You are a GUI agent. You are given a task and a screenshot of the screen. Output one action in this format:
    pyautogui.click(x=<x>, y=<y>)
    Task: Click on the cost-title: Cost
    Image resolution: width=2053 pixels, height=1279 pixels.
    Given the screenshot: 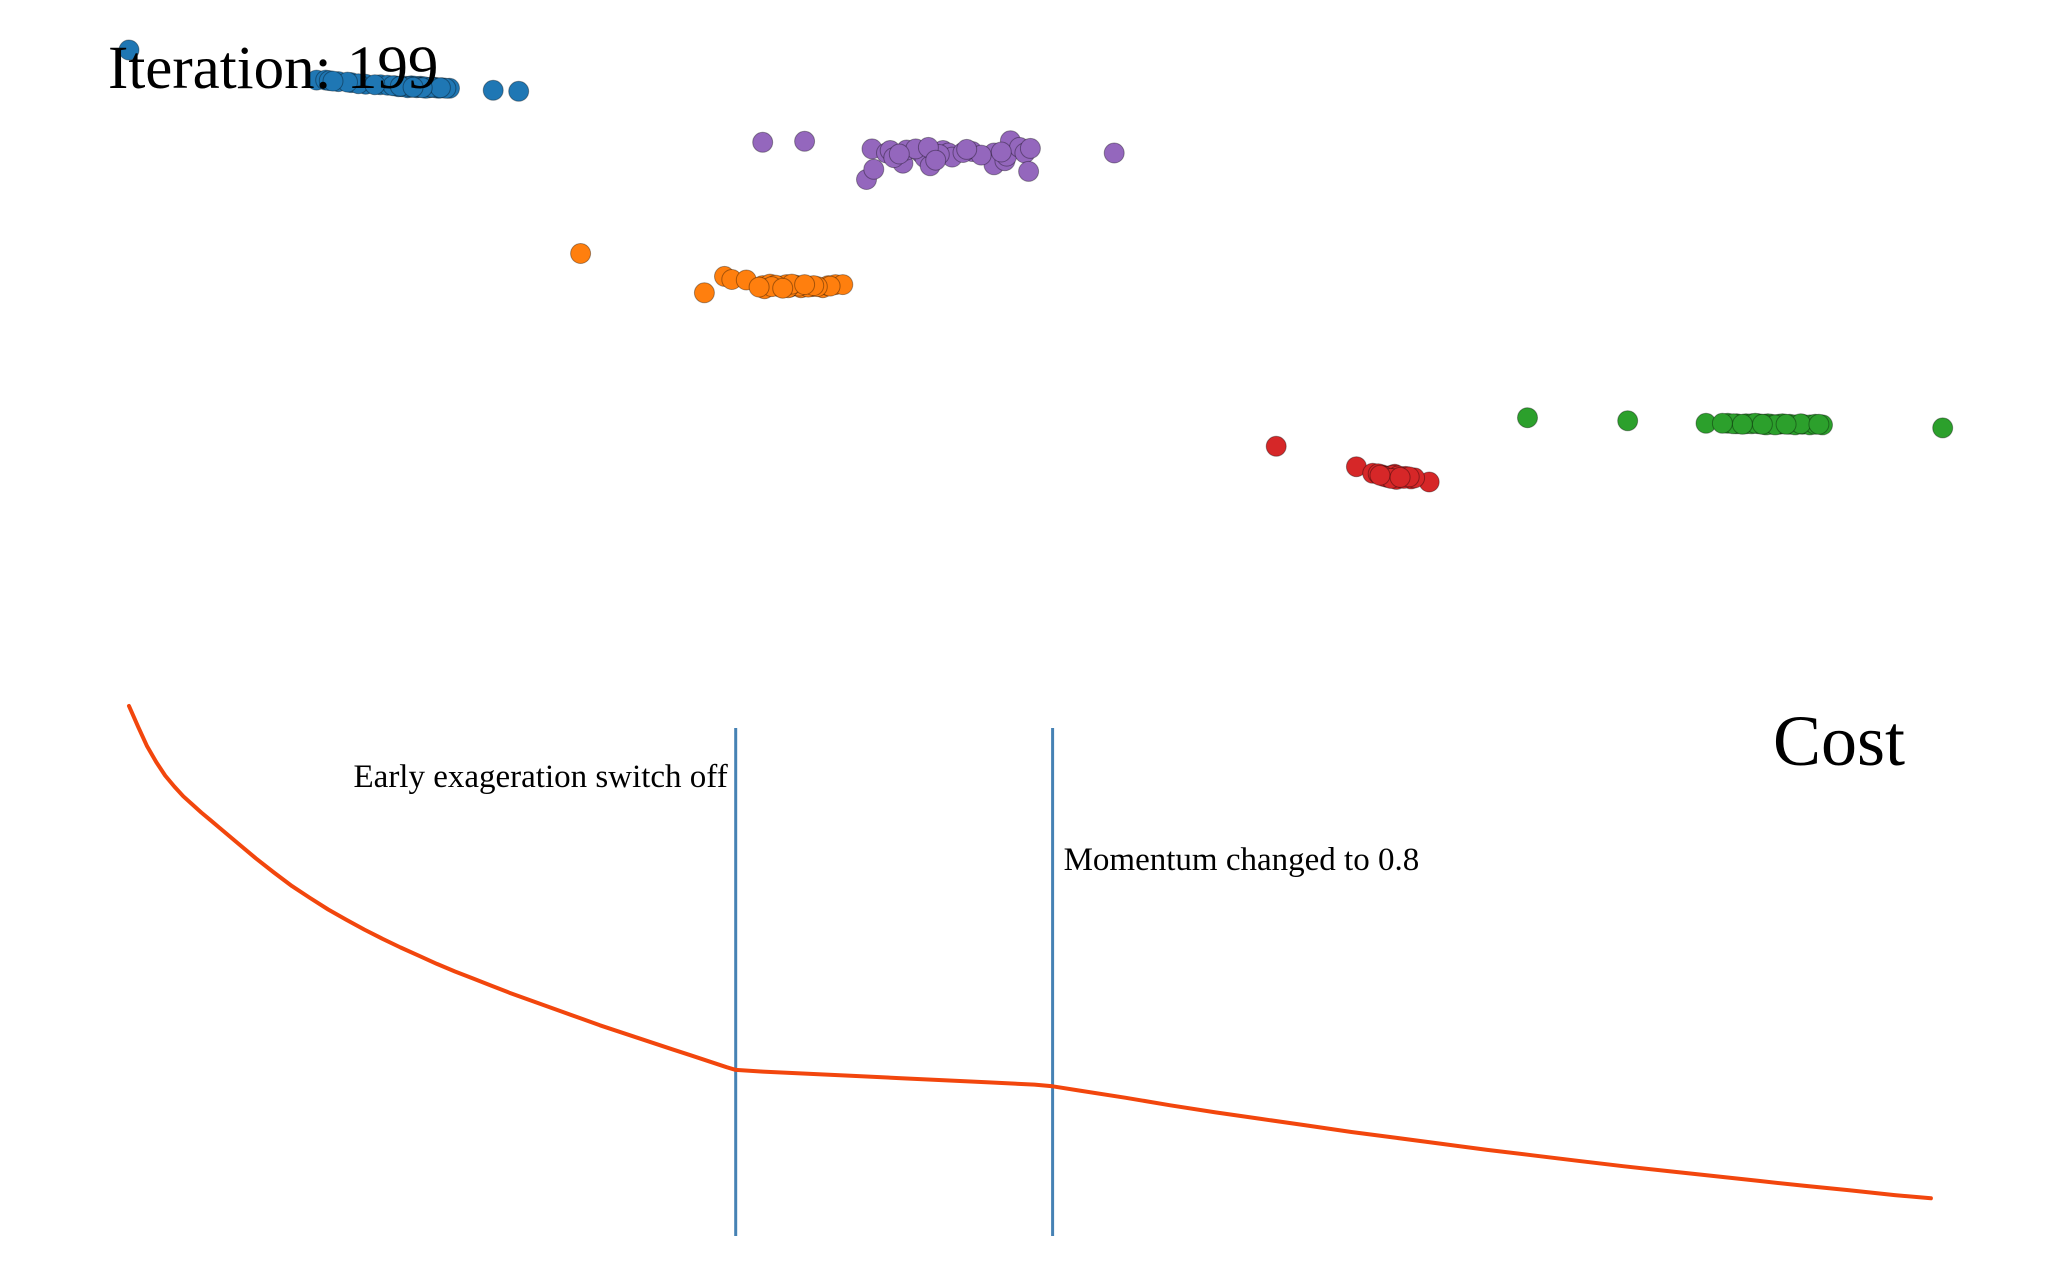 What is the action you would take?
    pyautogui.click(x=1839, y=741)
    